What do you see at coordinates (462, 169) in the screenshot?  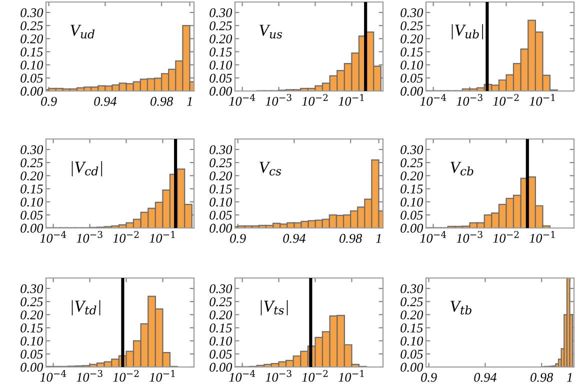 I see `text: V$_{cb}$` at bounding box center [462, 169].